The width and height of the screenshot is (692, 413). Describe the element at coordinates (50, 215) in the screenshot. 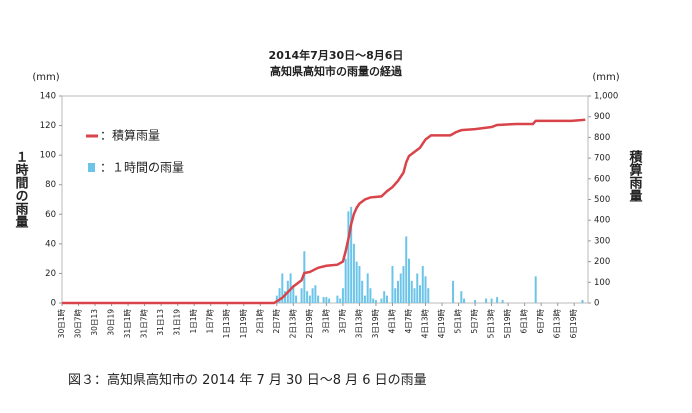

I see `y-tick-label: 60` at that location.